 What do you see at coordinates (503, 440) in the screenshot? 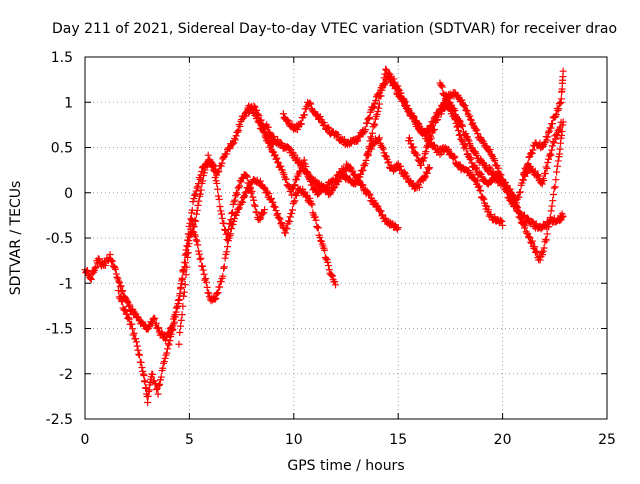
I see `x-tick-label: 20` at bounding box center [503, 440].